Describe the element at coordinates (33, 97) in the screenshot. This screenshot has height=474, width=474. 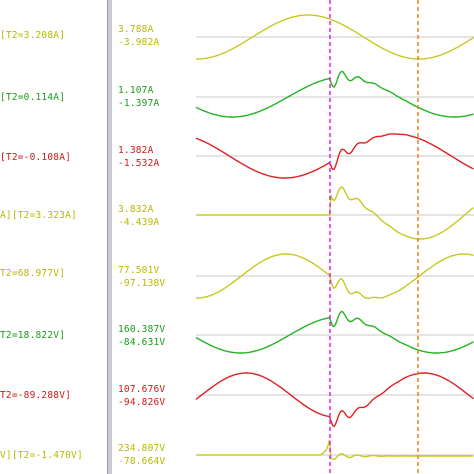
I see `channel-label-2: [T2=0.114A]` at that location.